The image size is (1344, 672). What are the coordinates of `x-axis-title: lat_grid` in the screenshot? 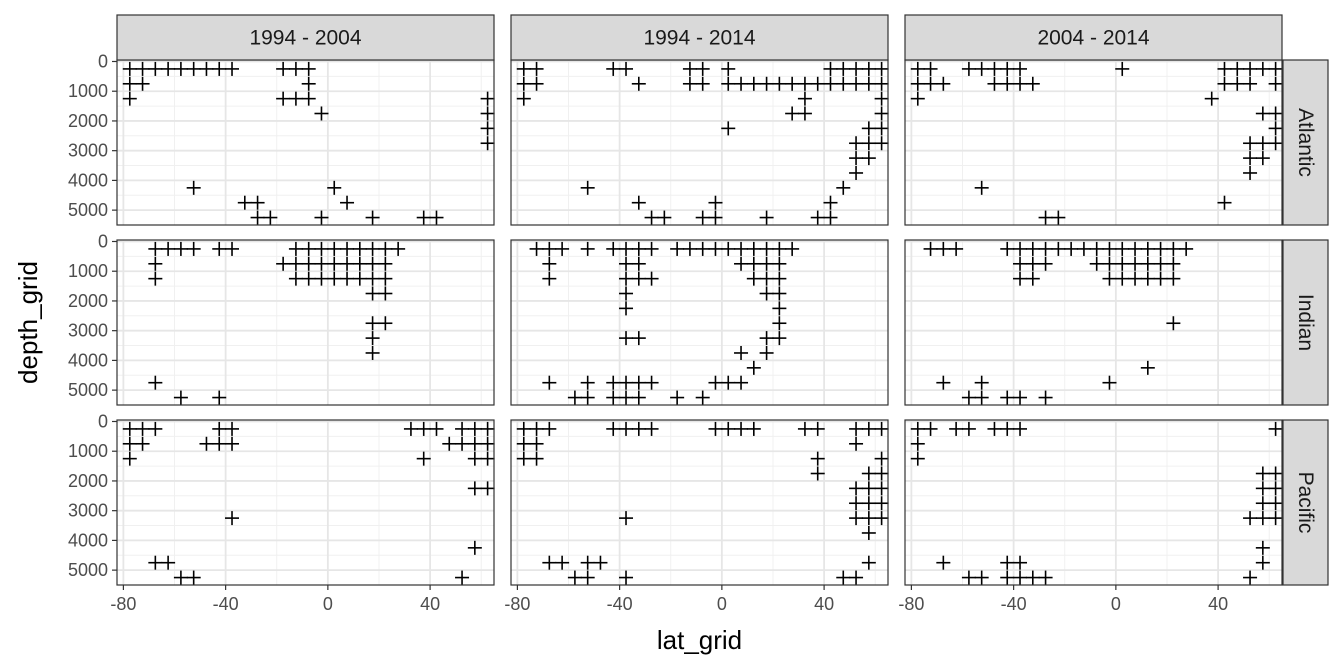 It's located at (699, 640).